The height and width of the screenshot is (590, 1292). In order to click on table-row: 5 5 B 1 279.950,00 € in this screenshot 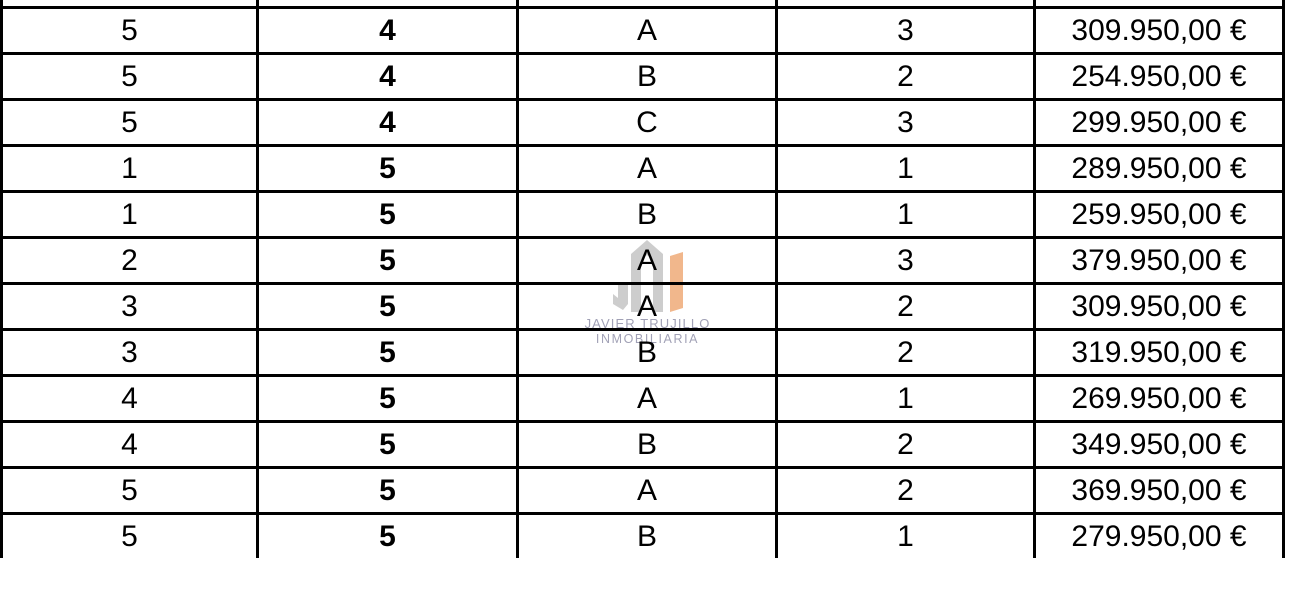, I will do `click(642, 535)`.